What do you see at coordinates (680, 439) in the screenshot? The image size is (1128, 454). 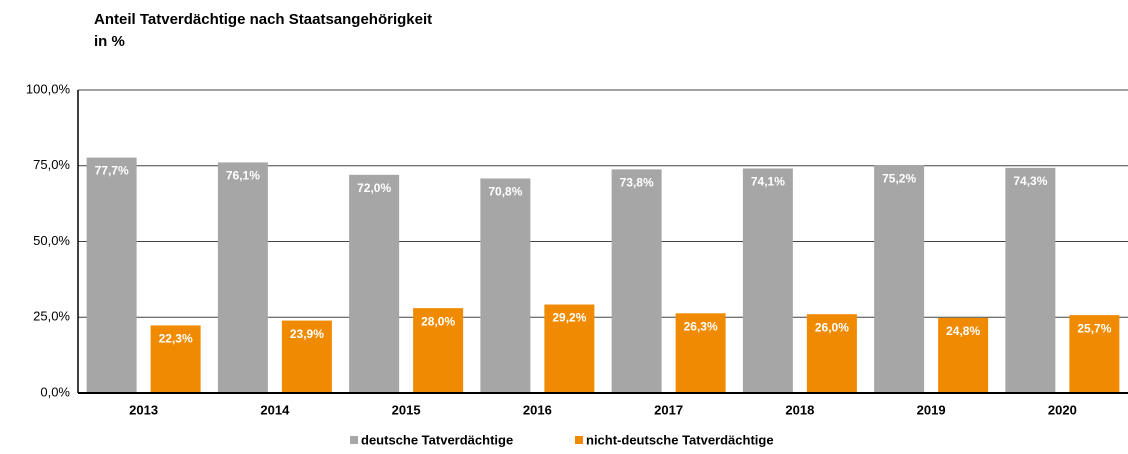 I see `legend-label: nicht-deutsche Tatverdächtige` at bounding box center [680, 439].